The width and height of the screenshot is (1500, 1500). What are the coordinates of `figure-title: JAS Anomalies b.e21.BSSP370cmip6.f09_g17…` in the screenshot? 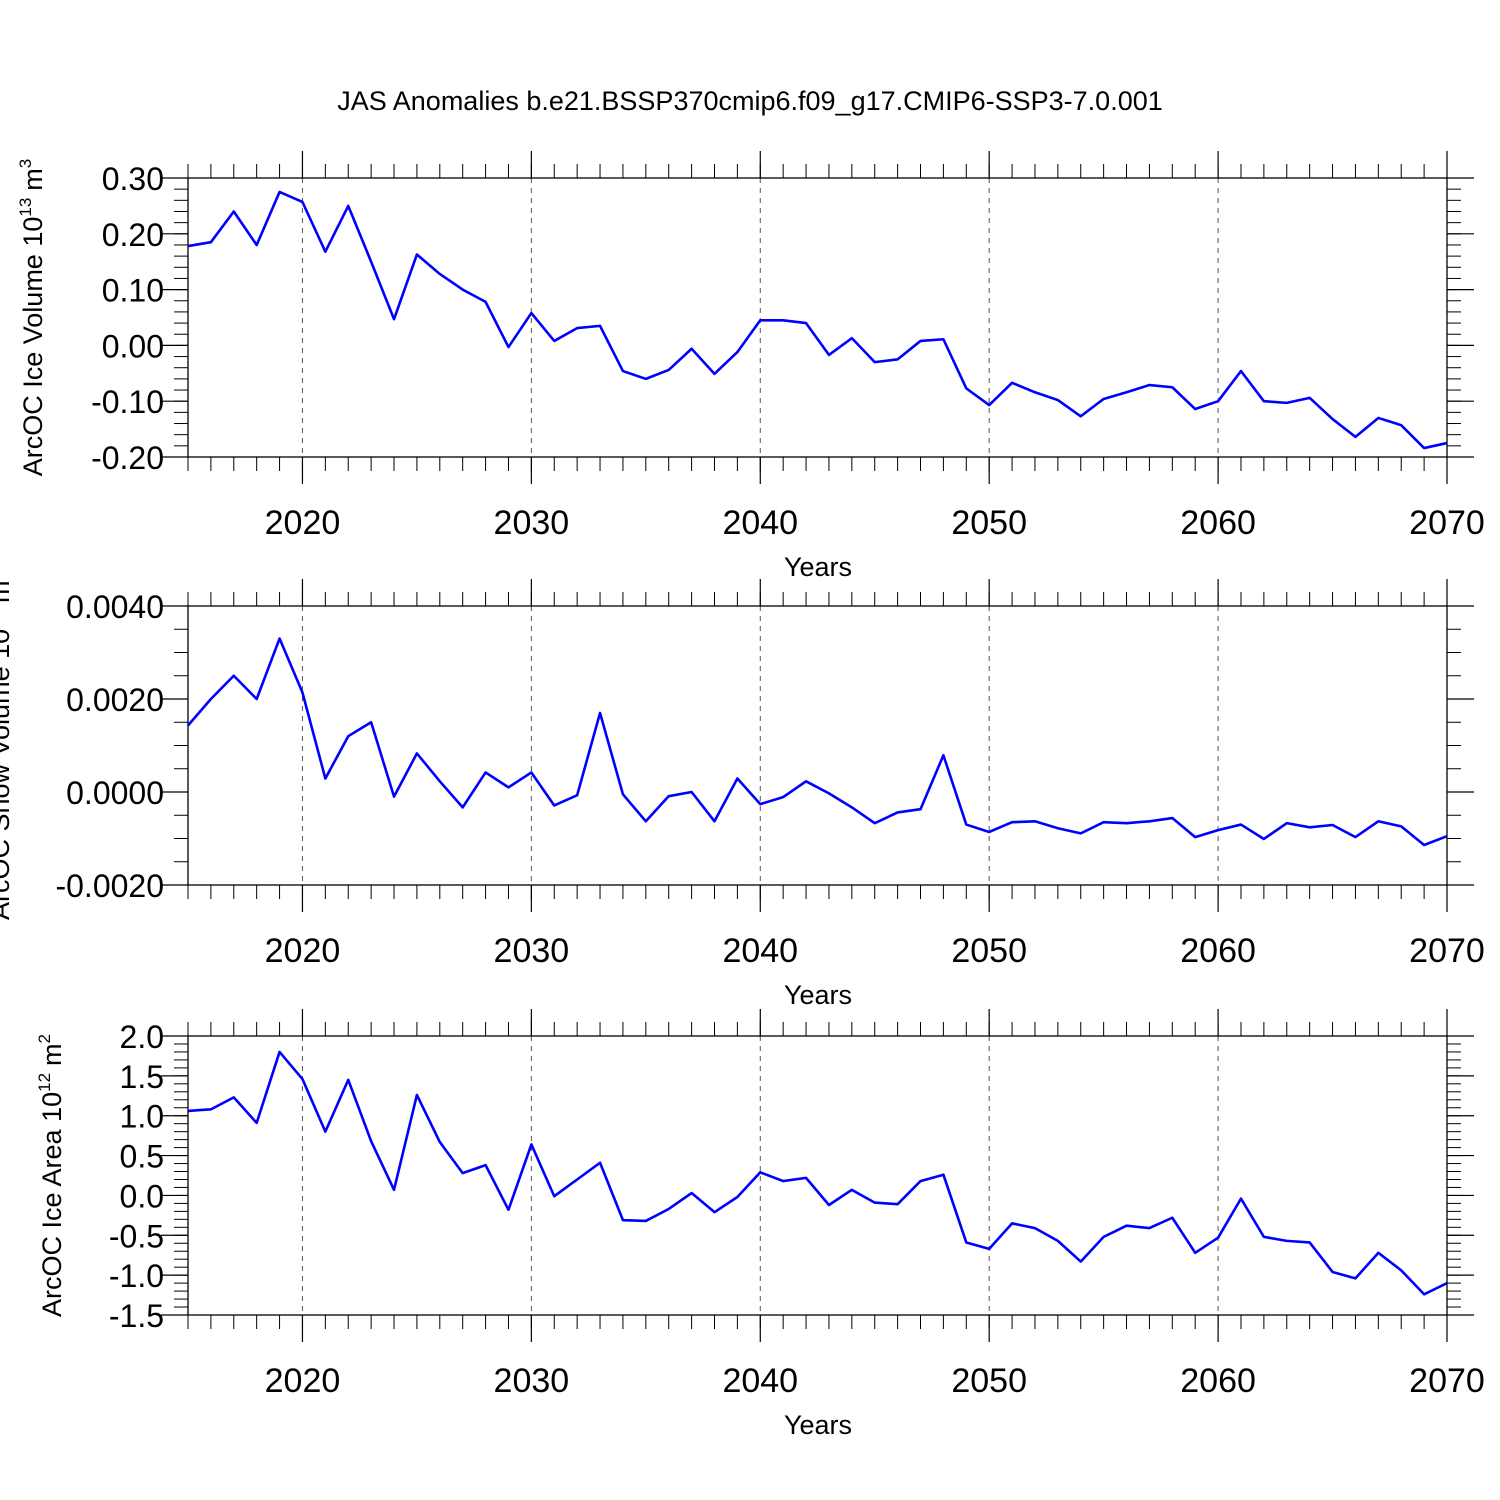 It's located at (750, 101).